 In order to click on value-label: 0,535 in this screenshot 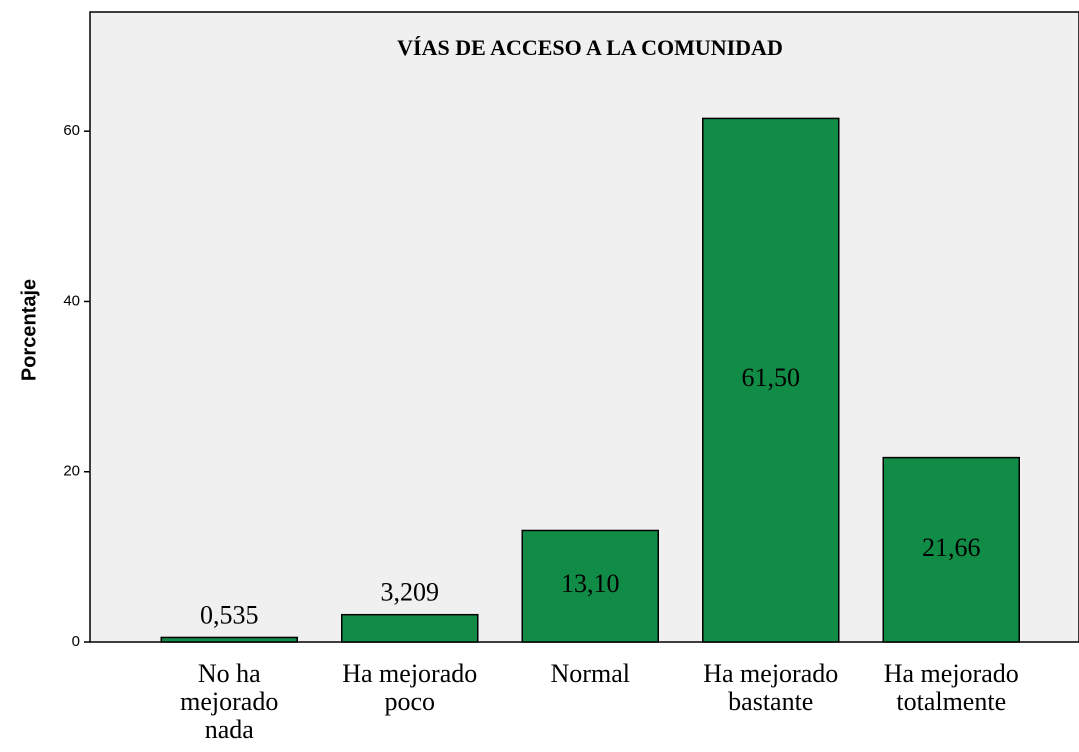, I will do `click(229, 614)`.